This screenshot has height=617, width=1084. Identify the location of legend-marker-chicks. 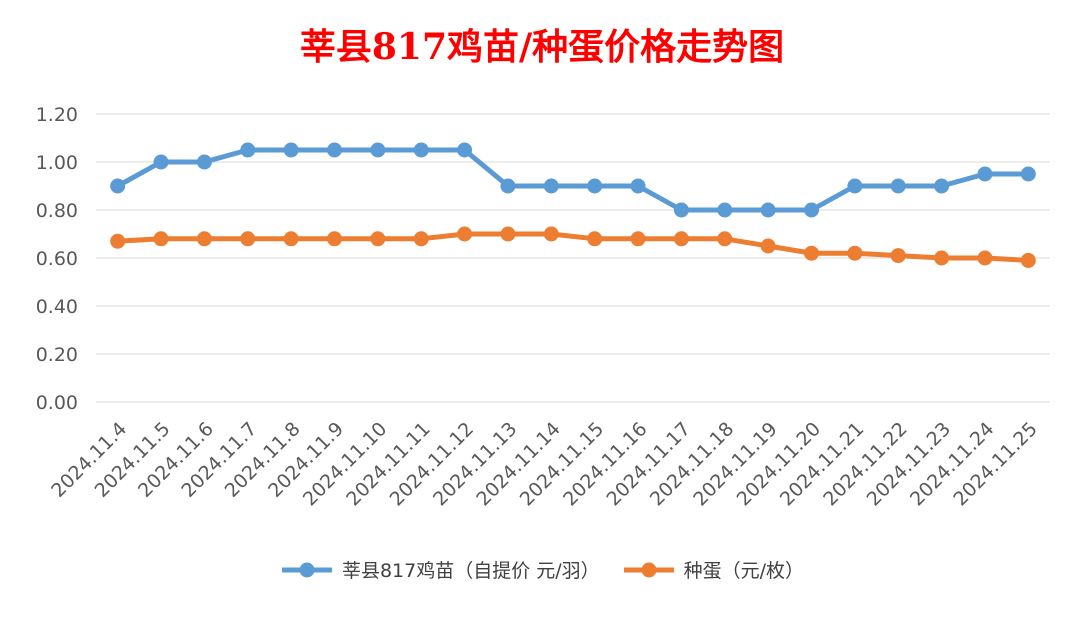
(306, 569).